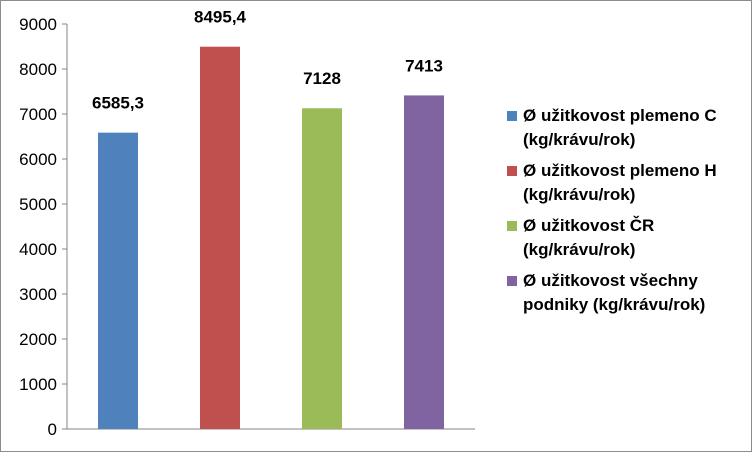  What do you see at coordinates (38, 204) in the screenshot?
I see `y-tick-label: 5000` at bounding box center [38, 204].